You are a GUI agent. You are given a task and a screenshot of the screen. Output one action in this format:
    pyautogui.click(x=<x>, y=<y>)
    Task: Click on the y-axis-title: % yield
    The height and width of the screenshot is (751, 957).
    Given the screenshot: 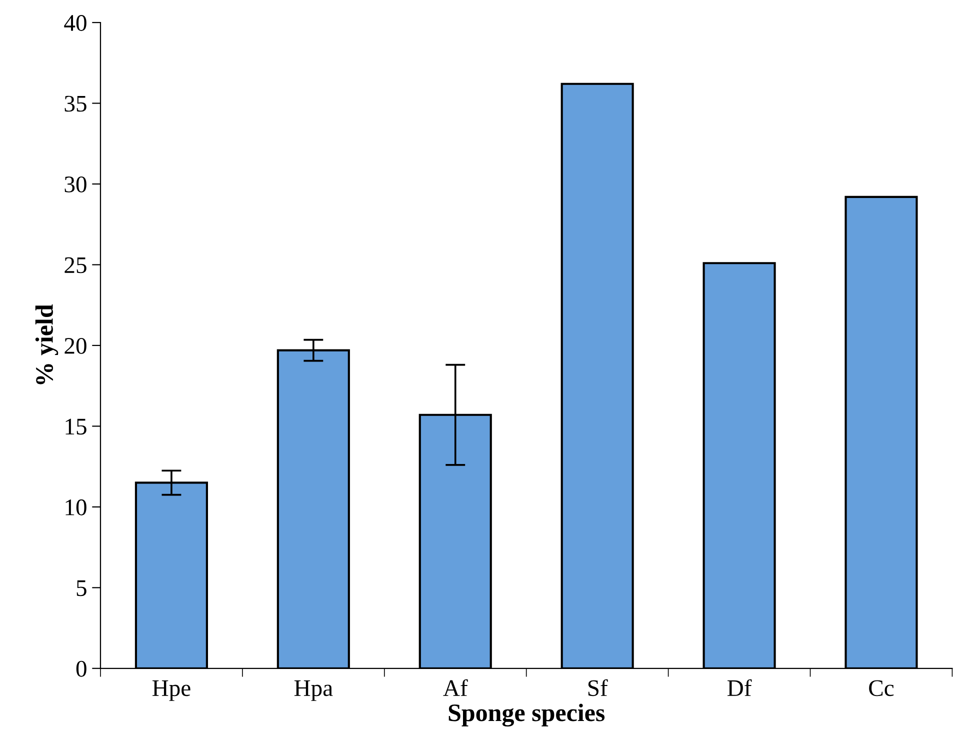 What is the action you would take?
    pyautogui.click(x=46, y=344)
    